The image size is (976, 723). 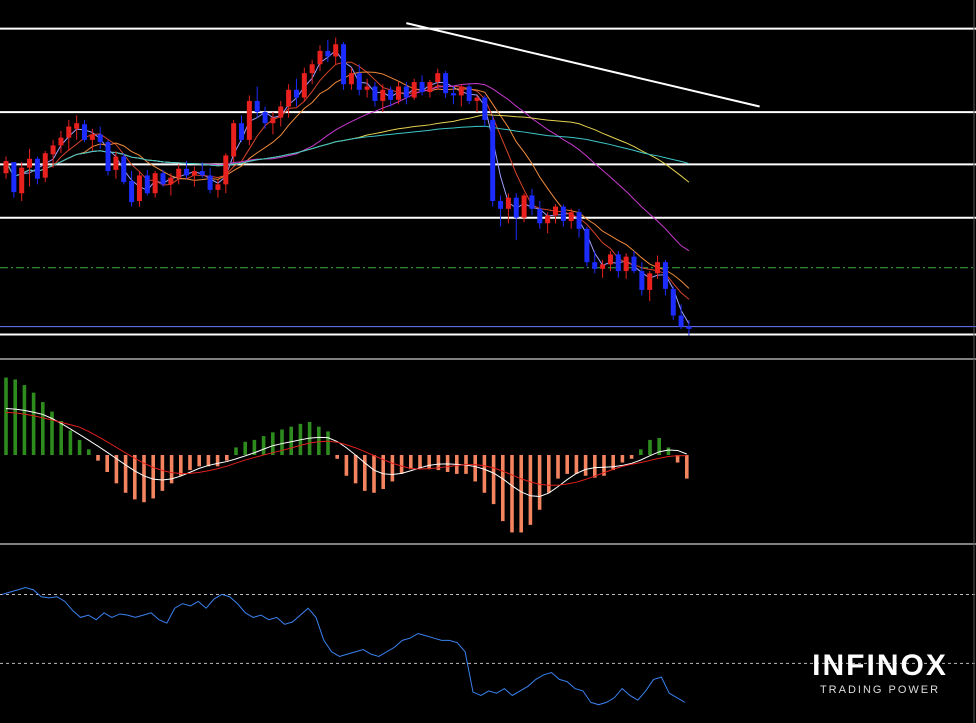 I want to click on logo-tagline: TRADING POWER, so click(x=880, y=690).